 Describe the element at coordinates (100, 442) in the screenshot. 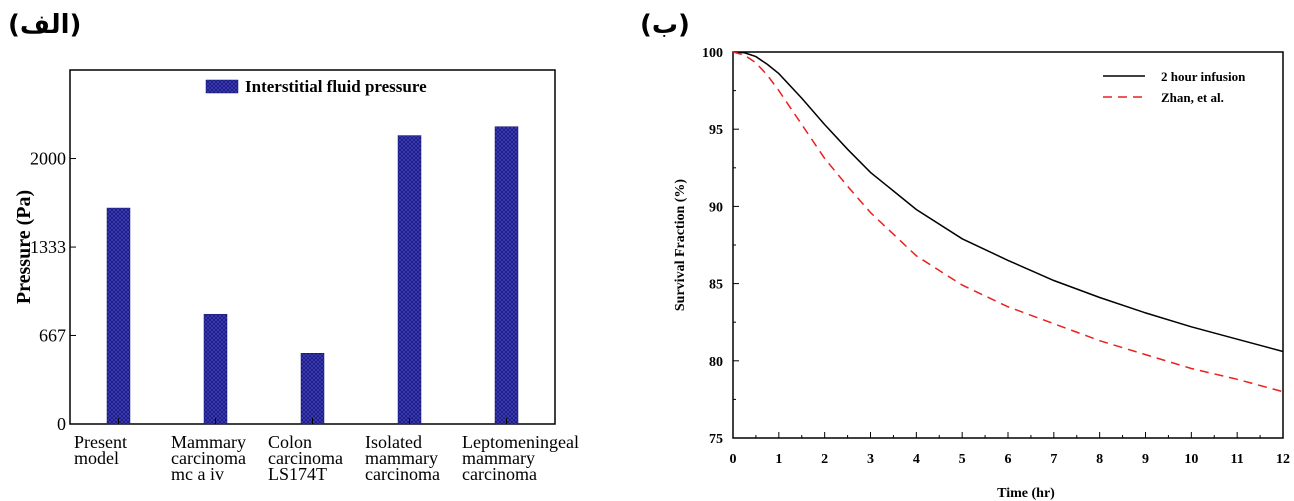

I see `x-tick-label: Present` at that location.